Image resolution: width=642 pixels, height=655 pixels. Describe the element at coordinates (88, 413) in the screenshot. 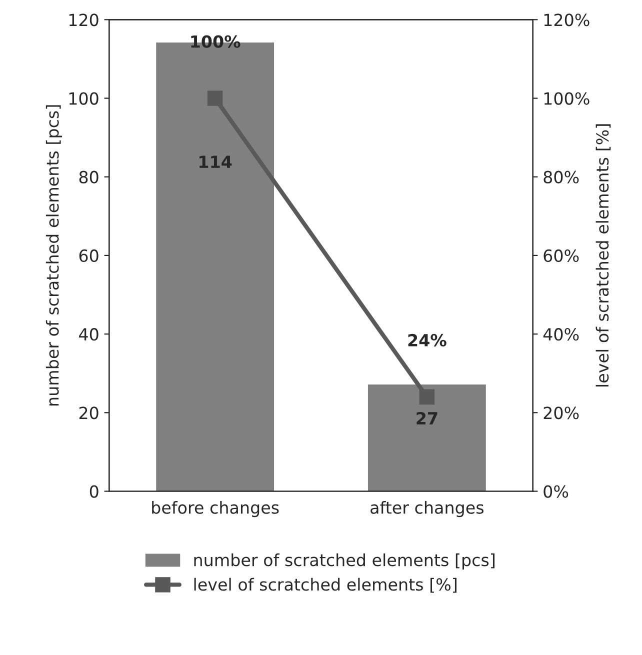

I see `y-tick-label: 20` at that location.